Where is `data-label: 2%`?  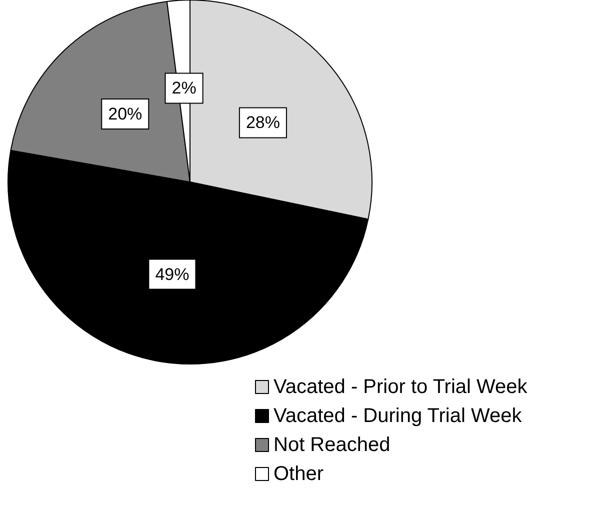 data-label: 2% is located at coordinates (184, 88).